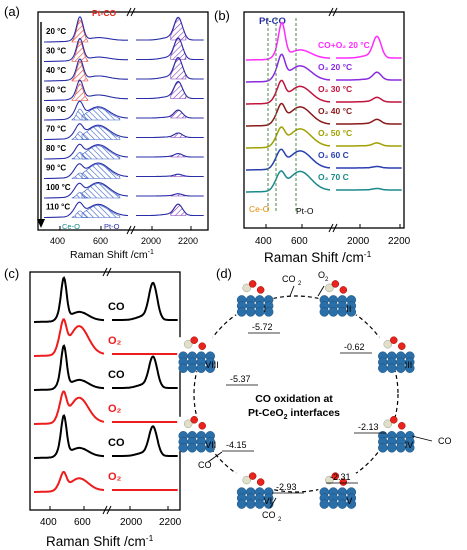 This screenshot has width=467, height=550. I want to click on molecule-co2-bottom-sub: 2, so click(280, 520).